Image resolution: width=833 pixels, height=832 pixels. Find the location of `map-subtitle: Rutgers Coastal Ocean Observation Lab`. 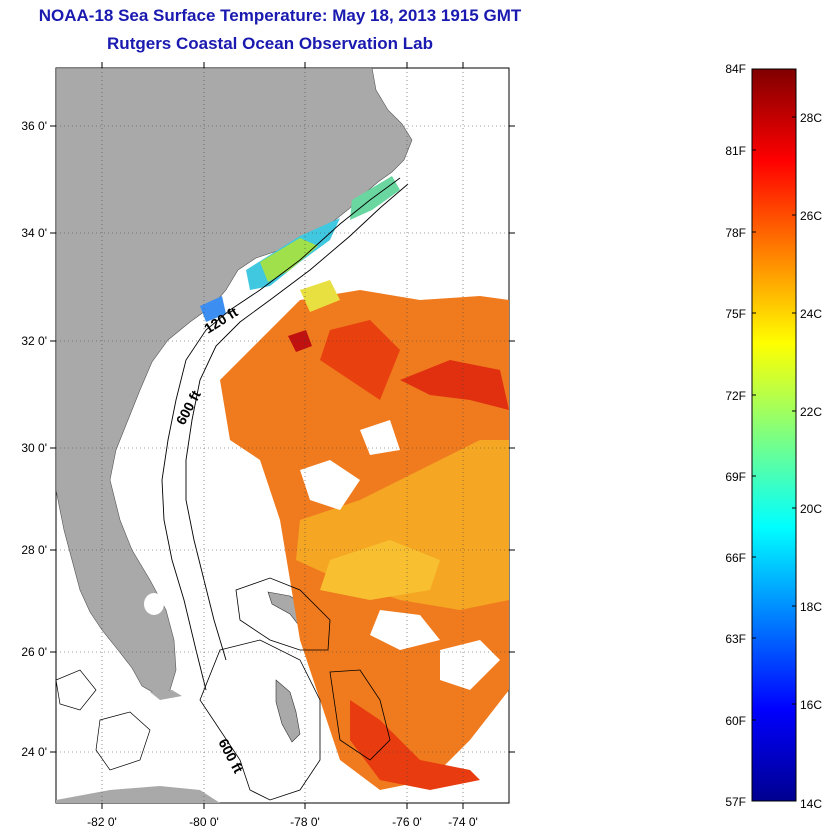

map-subtitle: Rutgers Coastal Ocean Observation Lab is located at coordinates (270, 43).